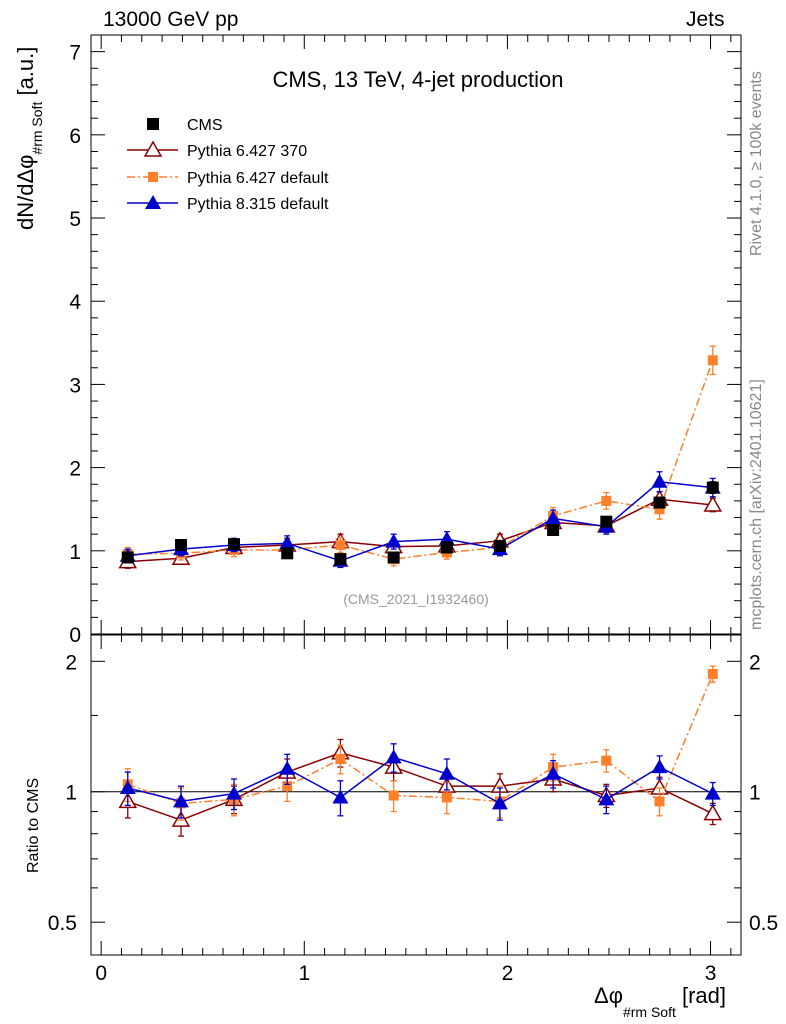  What do you see at coordinates (417, 79) in the screenshot?
I see `chart-title: CMS, 13 TeV, 4-jet production` at bounding box center [417, 79].